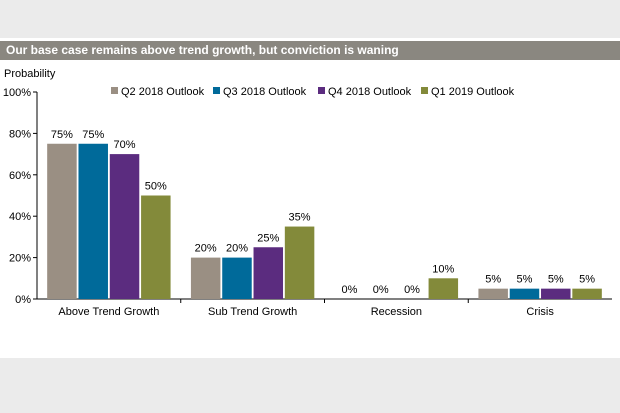 The width and height of the screenshot is (620, 413). Describe the element at coordinates (20, 176) in the screenshot. I see `y-tick-label: 60%` at that location.